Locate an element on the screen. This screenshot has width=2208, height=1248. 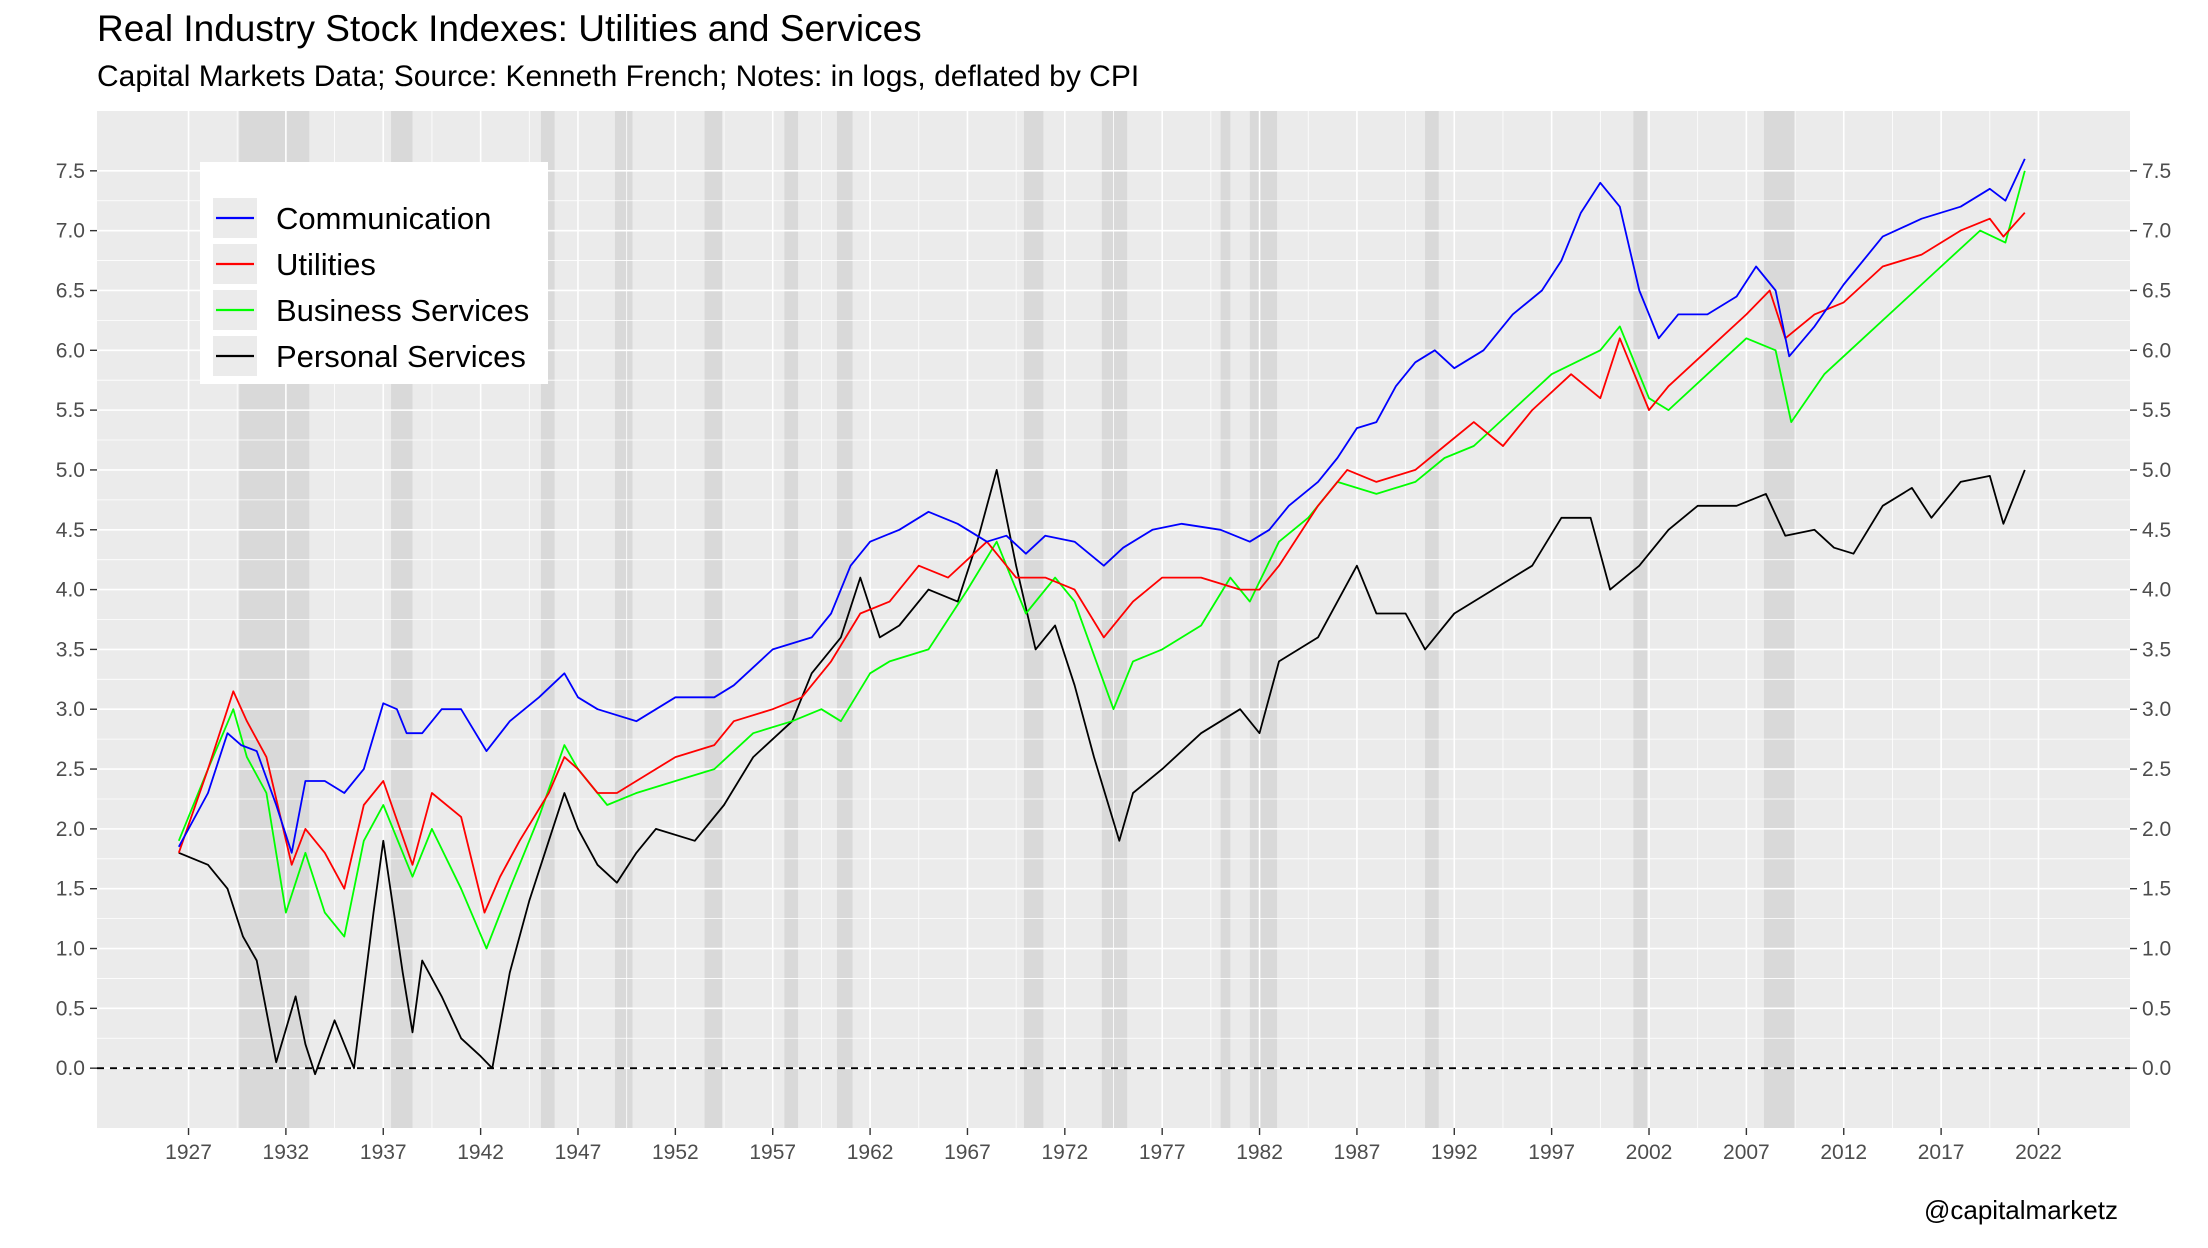
y-tick-label-right: 7.5 is located at coordinates (2156, 171).